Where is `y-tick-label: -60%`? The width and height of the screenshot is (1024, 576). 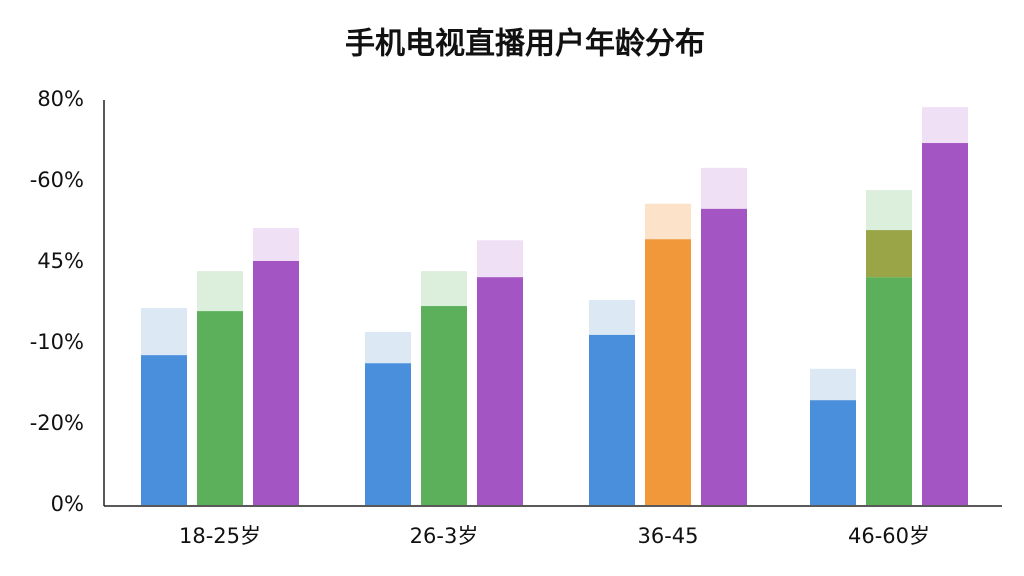
y-tick-label: -60% is located at coordinates (57, 180).